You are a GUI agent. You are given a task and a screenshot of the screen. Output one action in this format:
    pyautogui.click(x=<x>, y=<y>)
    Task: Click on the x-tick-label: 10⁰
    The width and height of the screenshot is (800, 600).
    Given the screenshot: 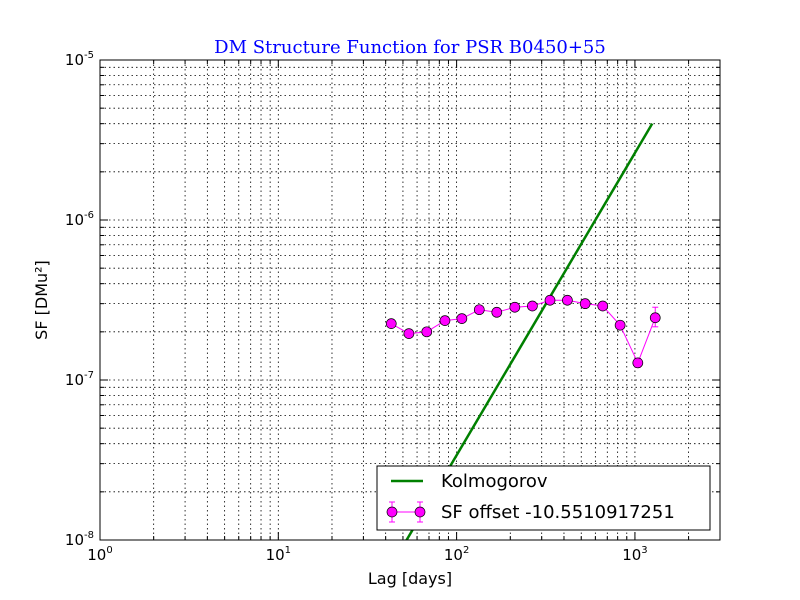 What is the action you would take?
    pyautogui.click(x=99, y=554)
    